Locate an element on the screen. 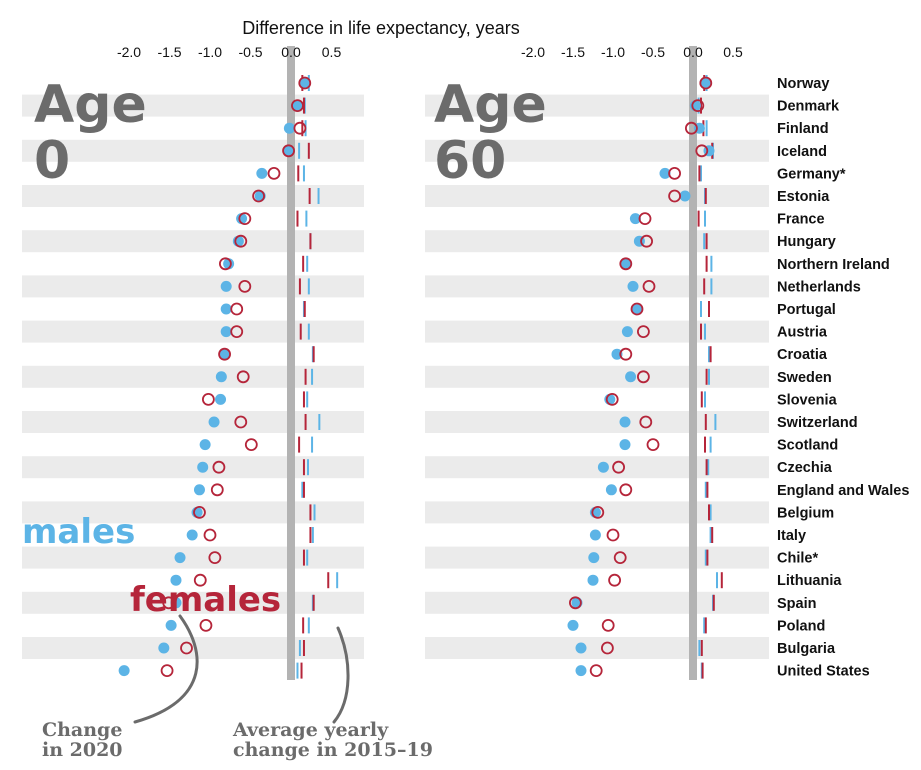  country-label-2: Finland is located at coordinates (803, 129).